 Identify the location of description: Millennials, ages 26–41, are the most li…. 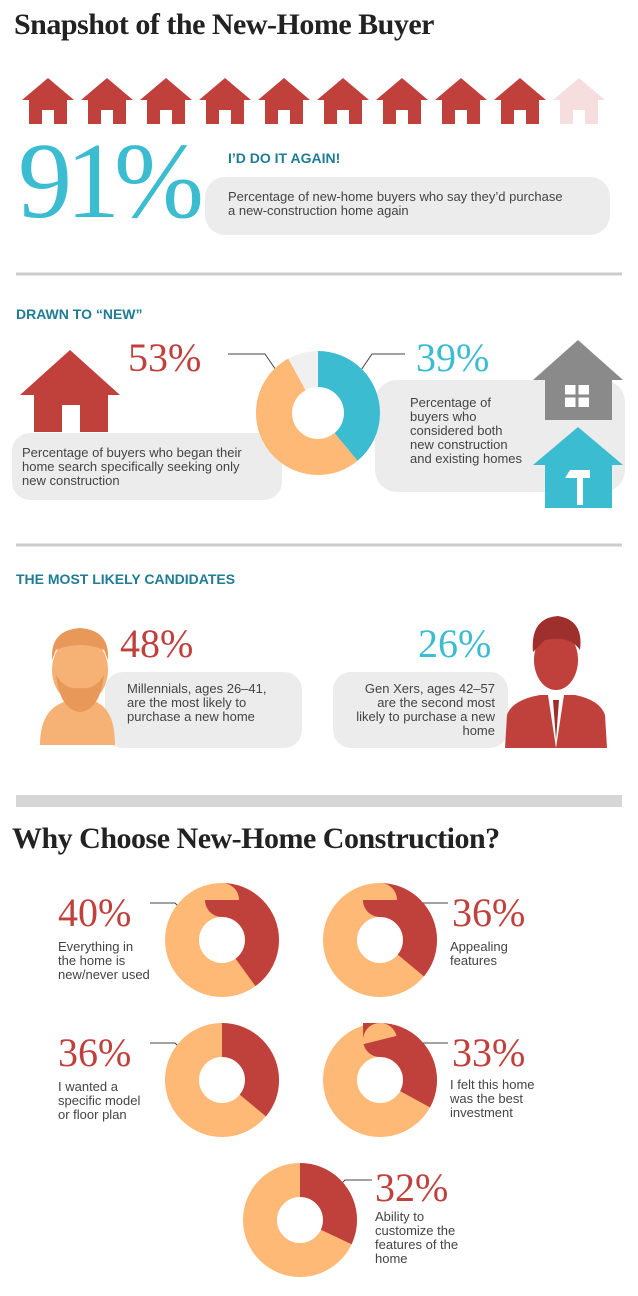
(197, 702).